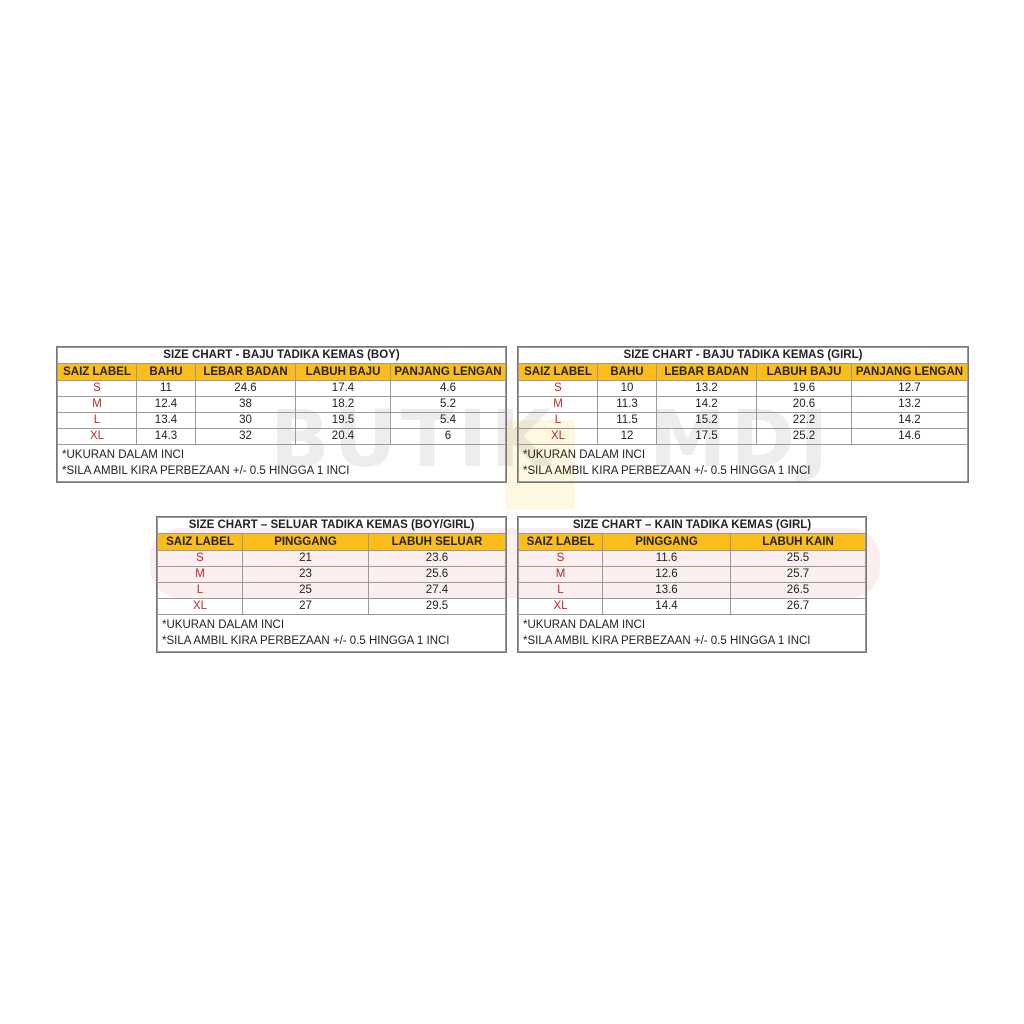 This screenshot has height=1024, width=1024. What do you see at coordinates (166, 388) in the screenshot?
I see `measurement-cell: 11` at bounding box center [166, 388].